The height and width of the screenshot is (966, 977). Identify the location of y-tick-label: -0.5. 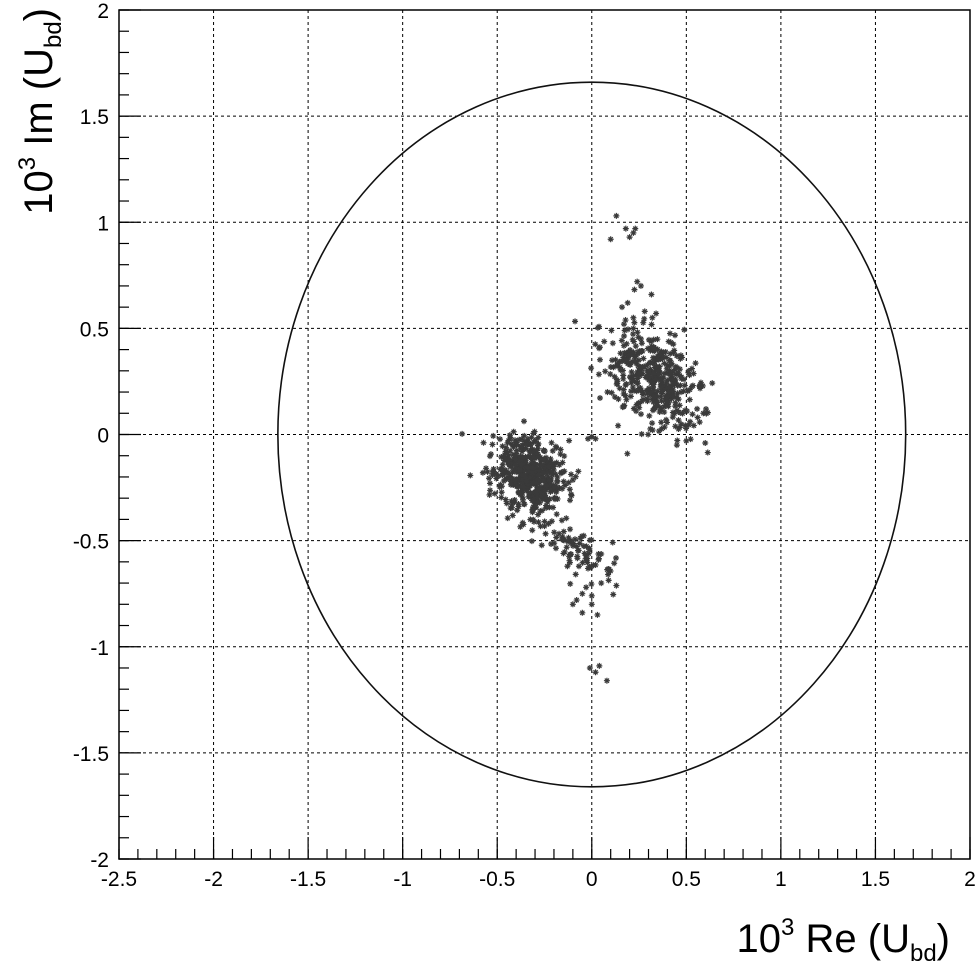
(91, 542).